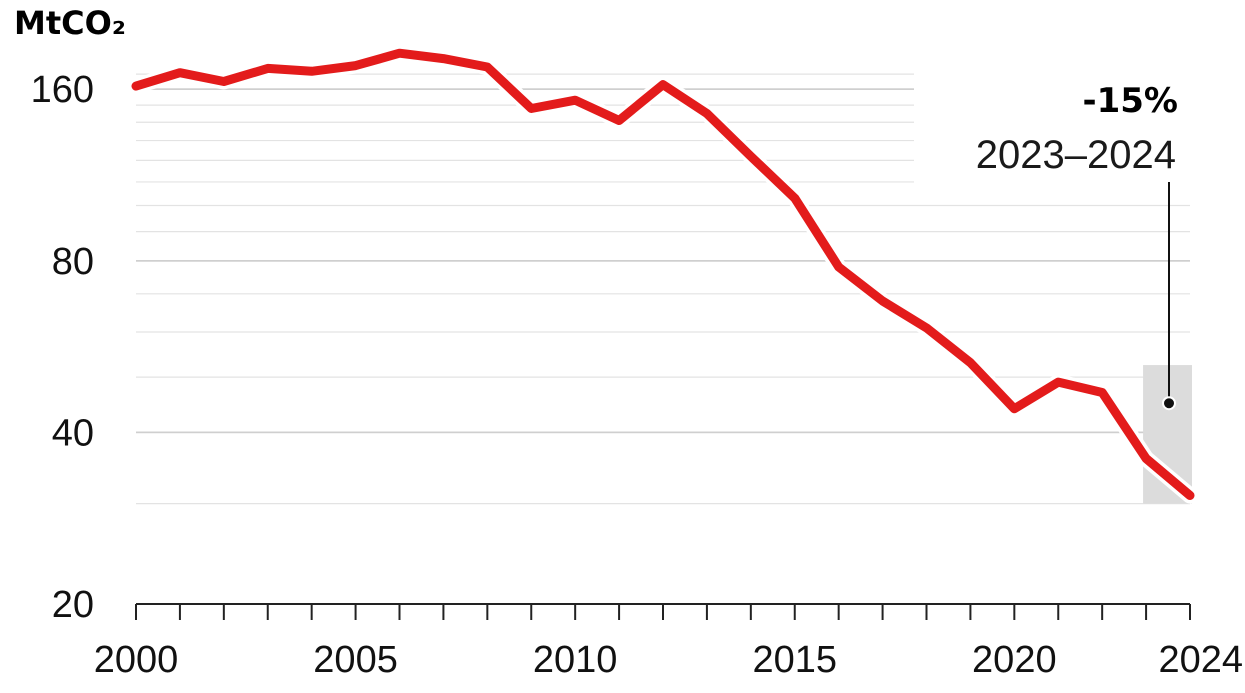 This screenshot has height=693, width=1245. I want to click on y-tick-label: 160, so click(62, 90).